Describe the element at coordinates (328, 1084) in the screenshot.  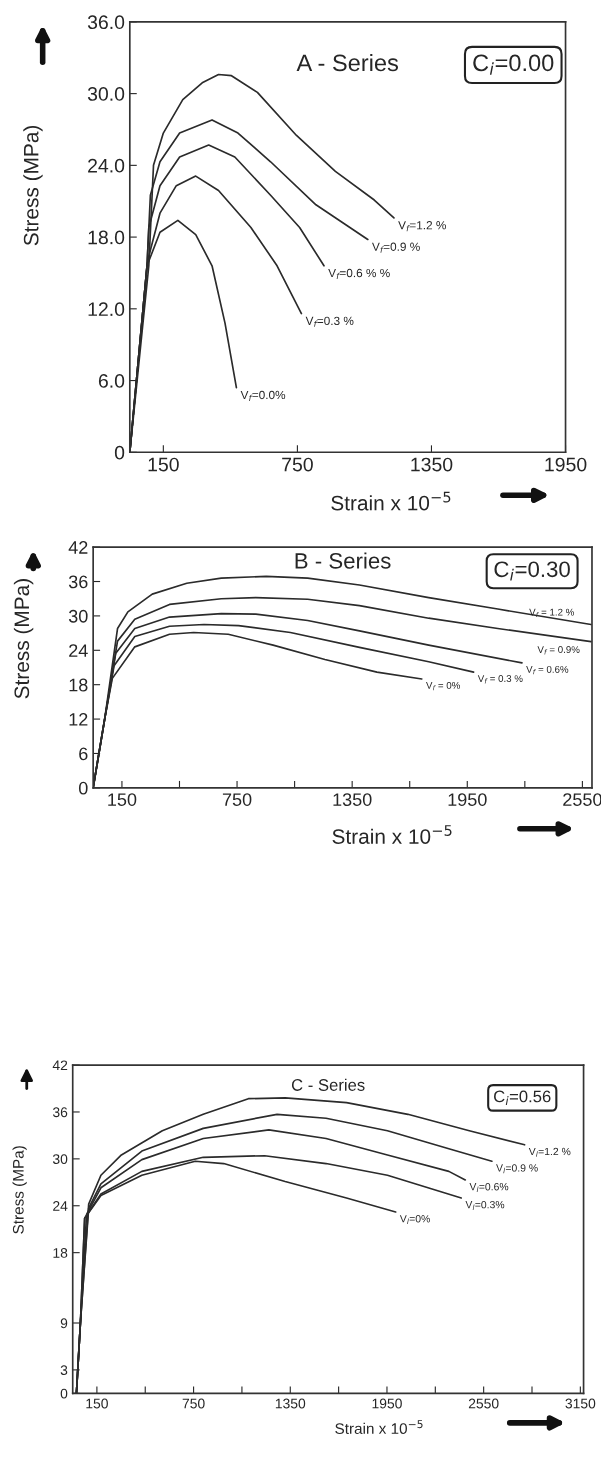
I see `text: C - Series` at that location.